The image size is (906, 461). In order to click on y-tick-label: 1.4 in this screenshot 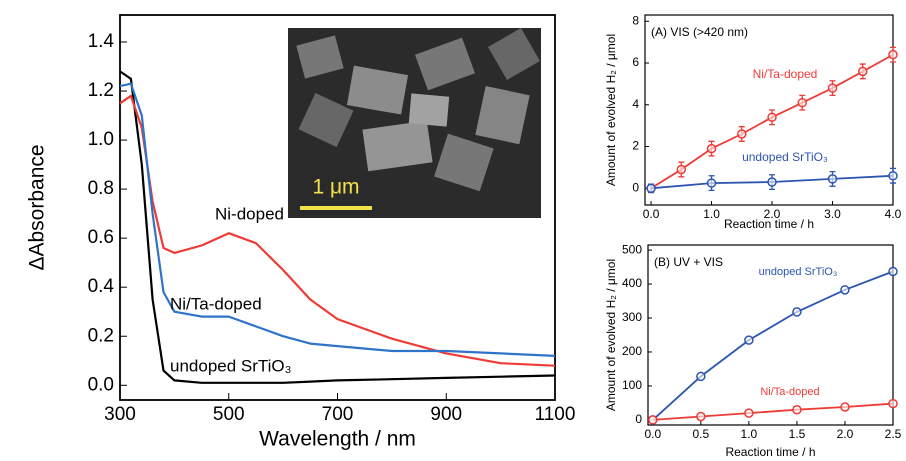, I will do `click(101, 41)`.